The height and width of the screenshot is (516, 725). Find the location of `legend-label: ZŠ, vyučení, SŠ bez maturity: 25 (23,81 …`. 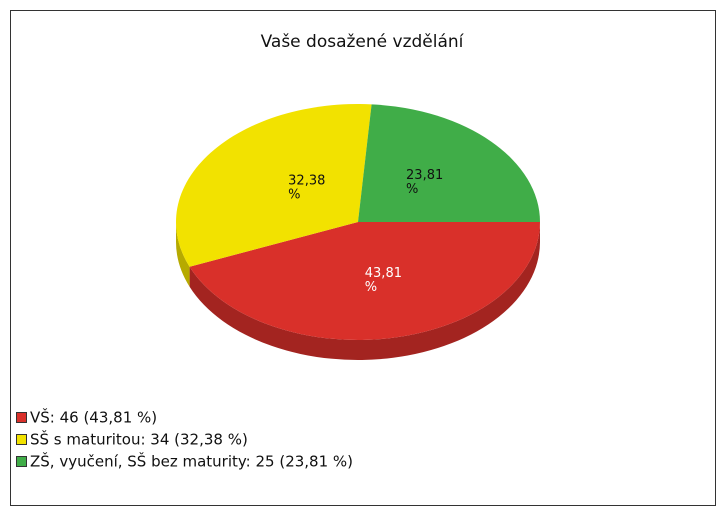

legend-label: ZŠ, vyučení, SŠ bez maturity: 25 (23,81 … is located at coordinates (191, 461).